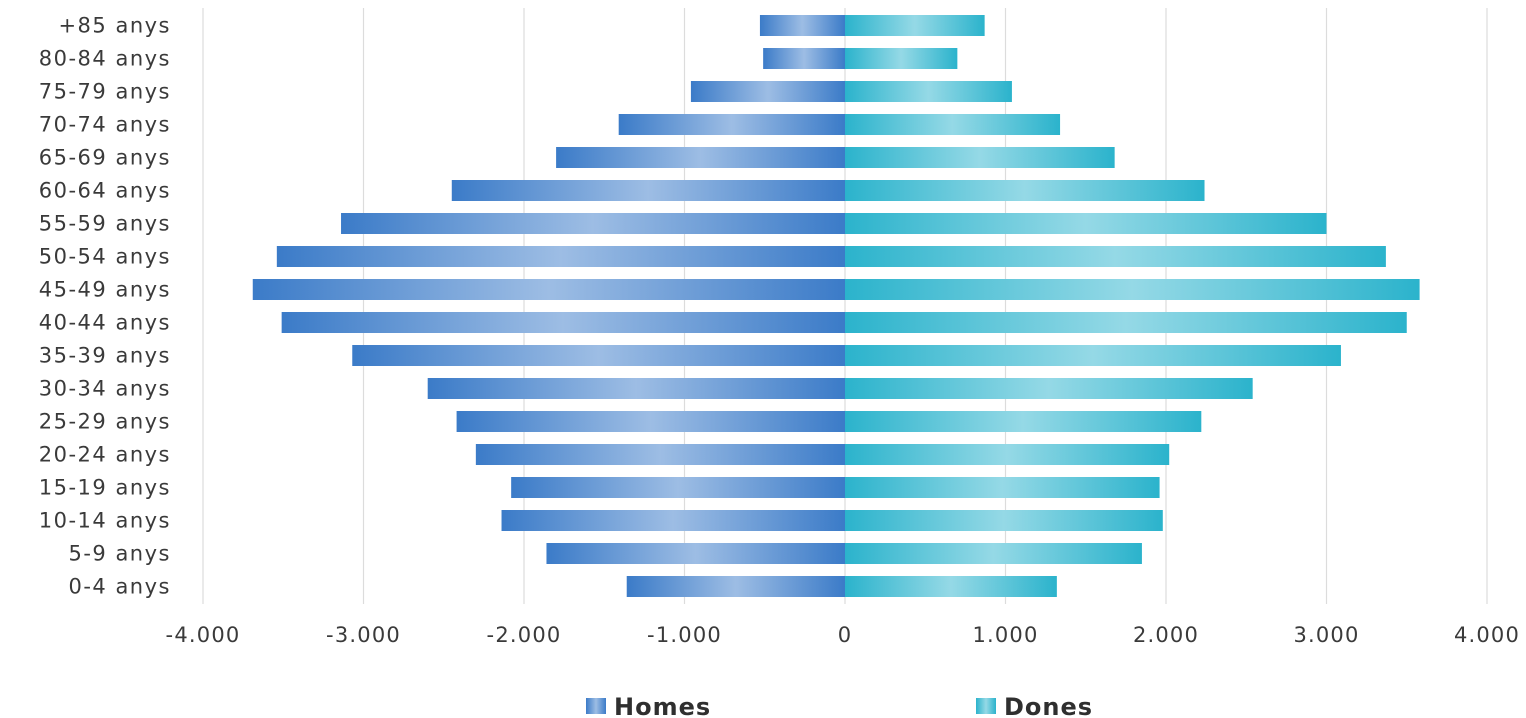  What do you see at coordinates (114, 26) in the screenshot?
I see `category-label: +85 anys` at bounding box center [114, 26].